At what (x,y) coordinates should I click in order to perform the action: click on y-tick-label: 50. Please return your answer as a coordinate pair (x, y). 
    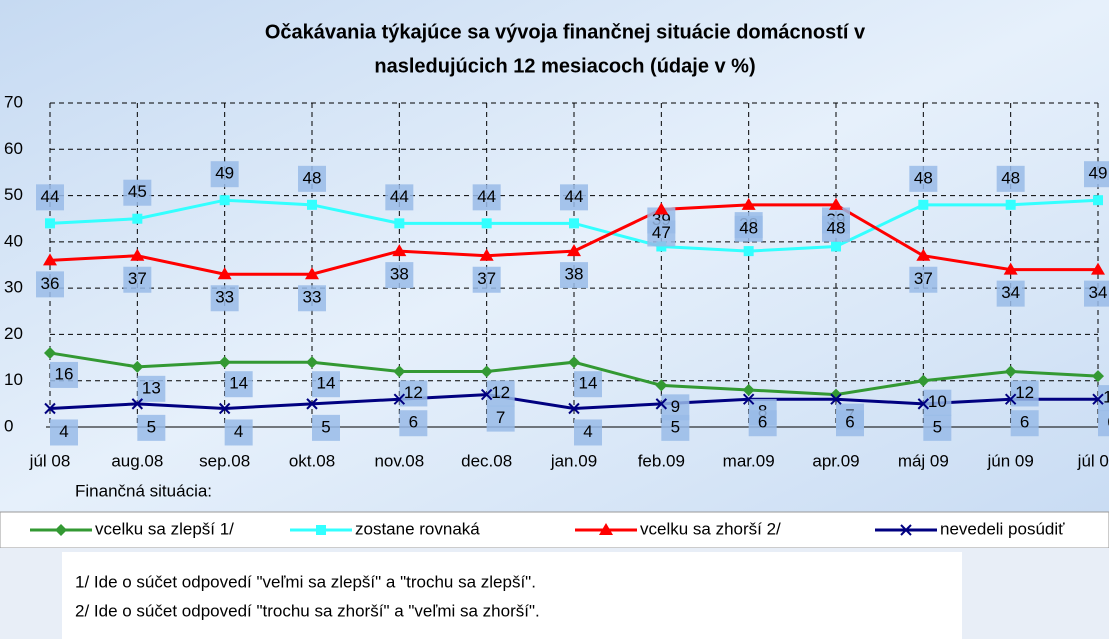
    Looking at the image, I should click on (13, 194).